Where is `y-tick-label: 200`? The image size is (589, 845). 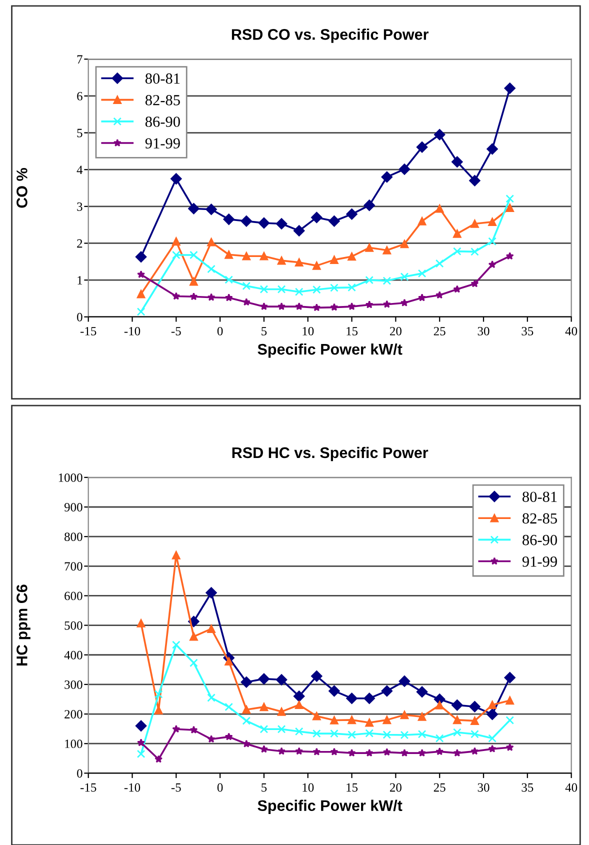
y-tick-label: 200 is located at coordinates (73, 714).